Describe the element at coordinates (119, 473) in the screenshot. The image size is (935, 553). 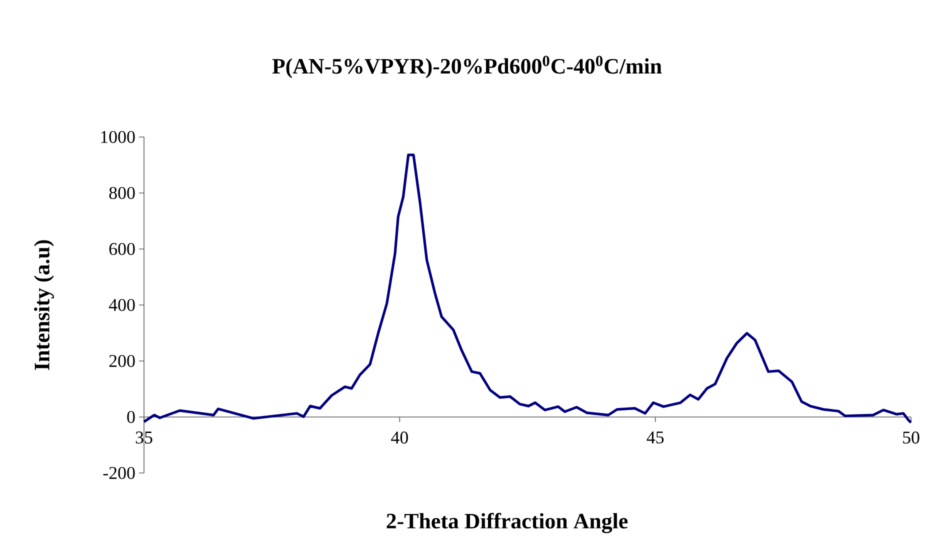
I see `y-tick-label: -200` at that location.